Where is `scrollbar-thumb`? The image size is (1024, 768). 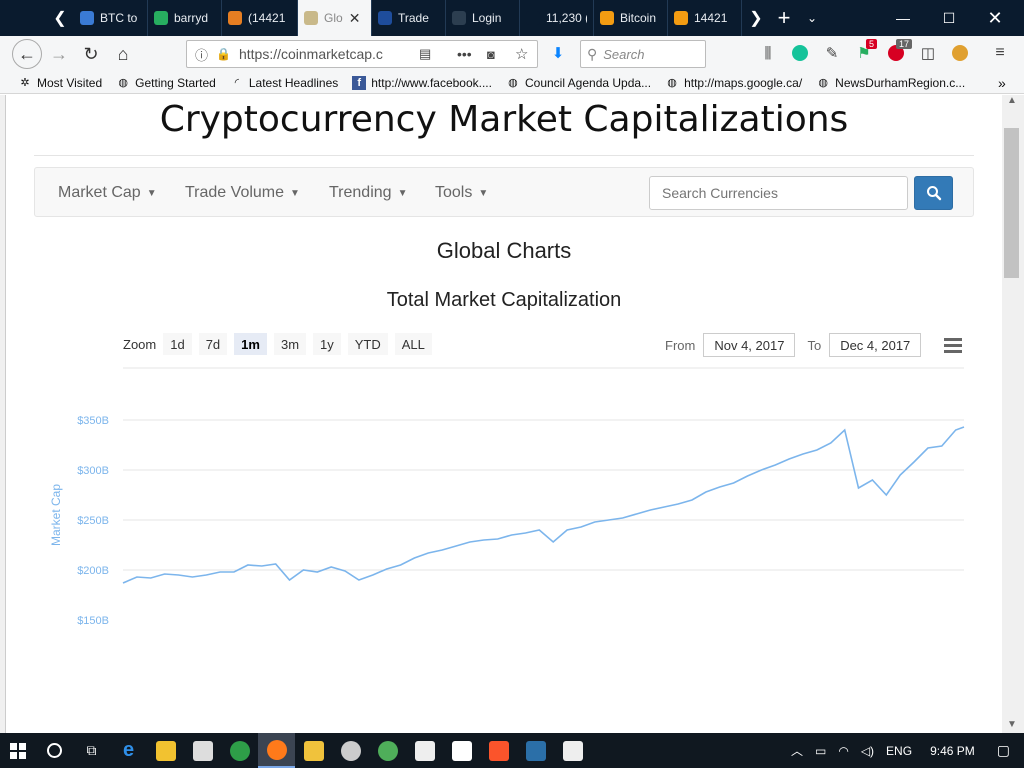 scrollbar-thumb is located at coordinates (1011, 203).